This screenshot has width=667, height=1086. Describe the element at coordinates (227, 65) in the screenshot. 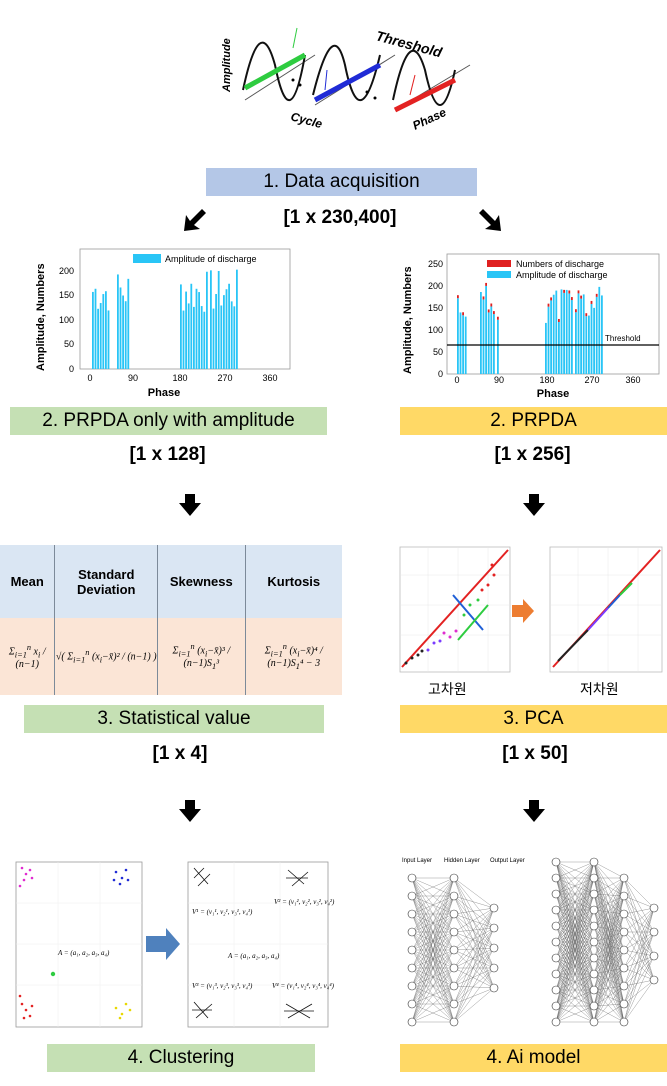

I see `amplitude-label: Amplitude` at that location.